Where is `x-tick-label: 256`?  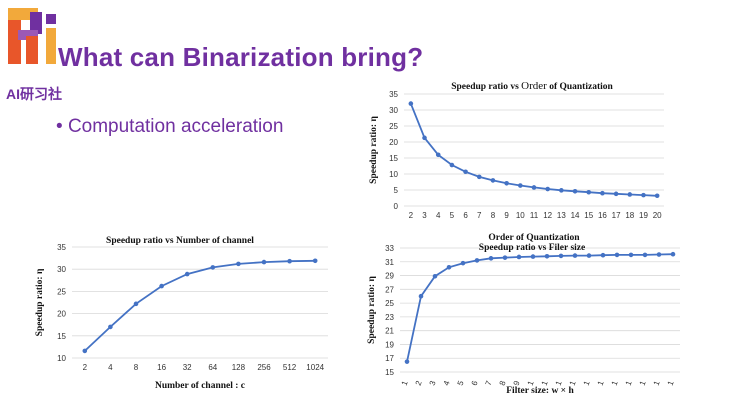 x-tick-label: 256 is located at coordinates (264, 367).